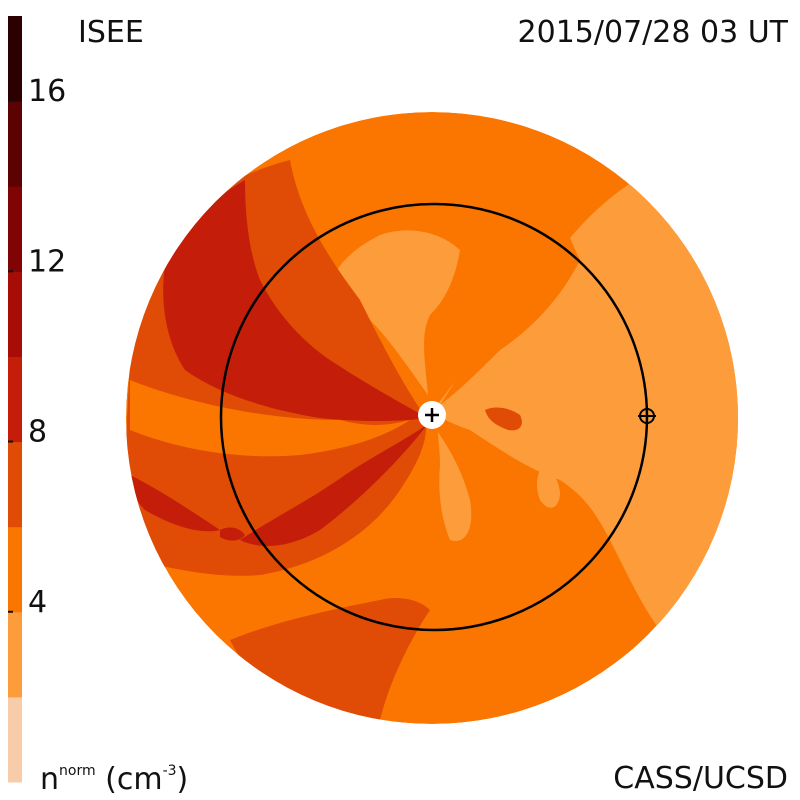 The height and width of the screenshot is (800, 800). I want to click on colorbar: 4 8 12 16, so click(37, 399).